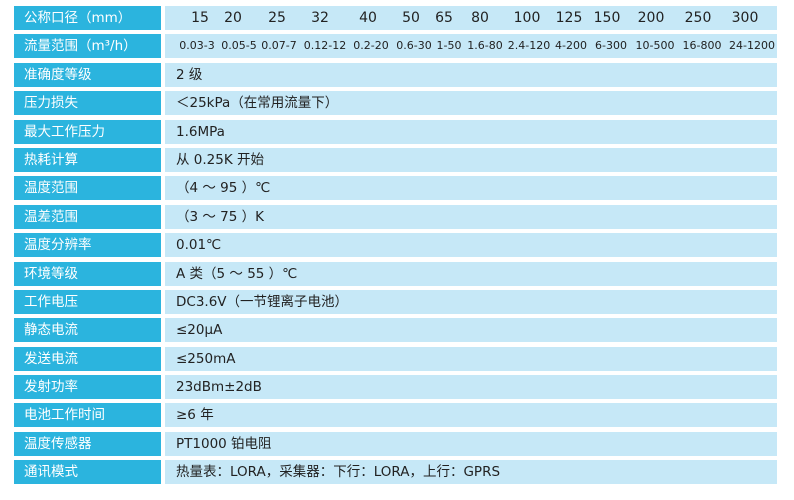 The width and height of the screenshot is (794, 500). I want to click on row-value: 热量表：LORA，采集器：下行：LORA，上行：GPRS, so click(471, 472).